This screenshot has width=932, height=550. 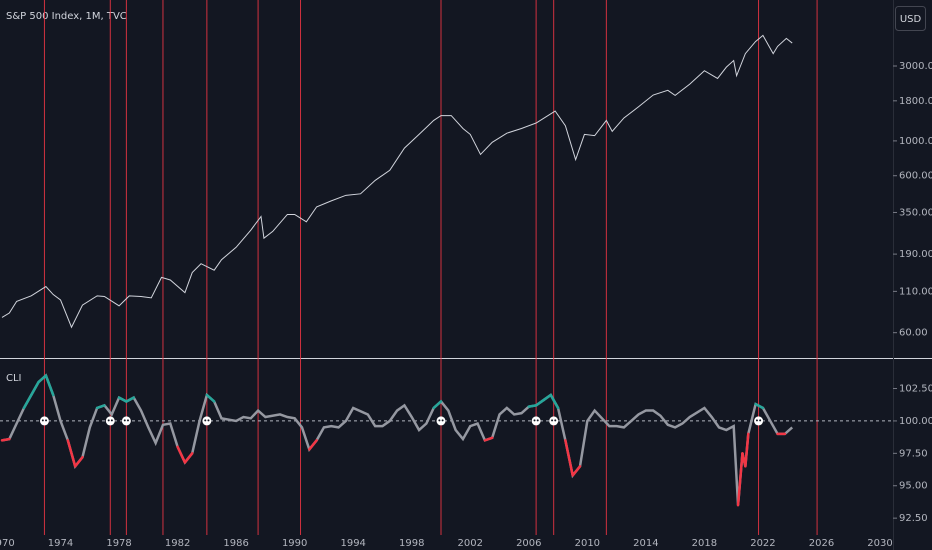 I want to click on y-tick-label: 190.00, so click(x=915, y=254).